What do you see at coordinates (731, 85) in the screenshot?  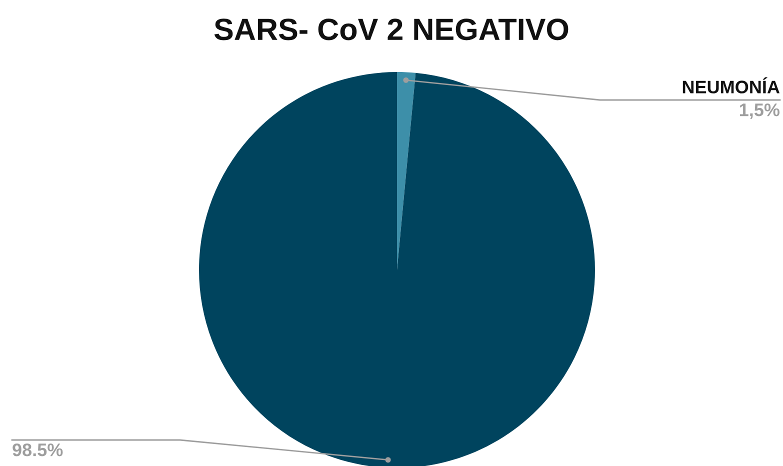 I see `slice-label: NEUMONÍA` at bounding box center [731, 85].